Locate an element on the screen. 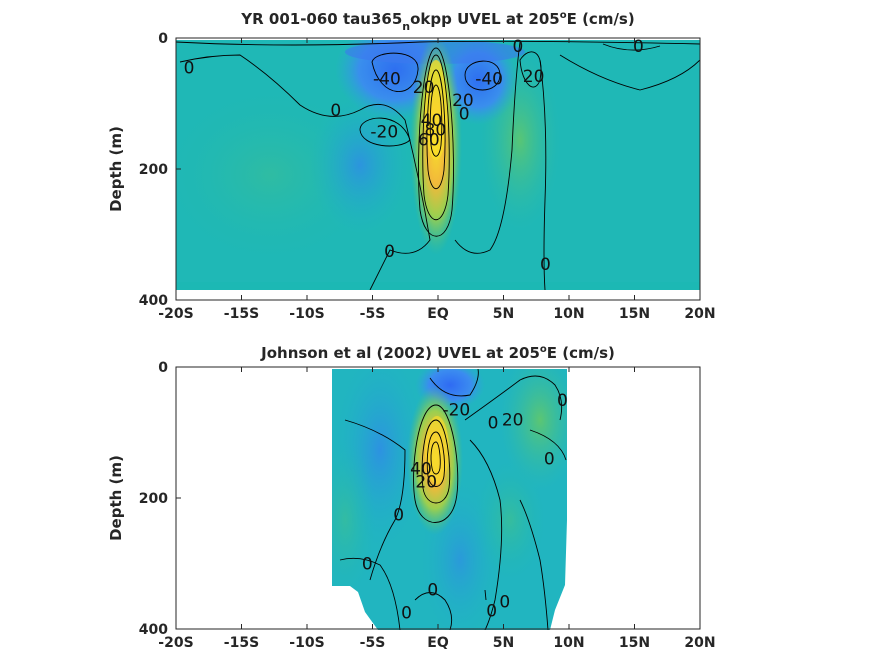  heatmap-field-bottom is located at coordinates (449, 499).